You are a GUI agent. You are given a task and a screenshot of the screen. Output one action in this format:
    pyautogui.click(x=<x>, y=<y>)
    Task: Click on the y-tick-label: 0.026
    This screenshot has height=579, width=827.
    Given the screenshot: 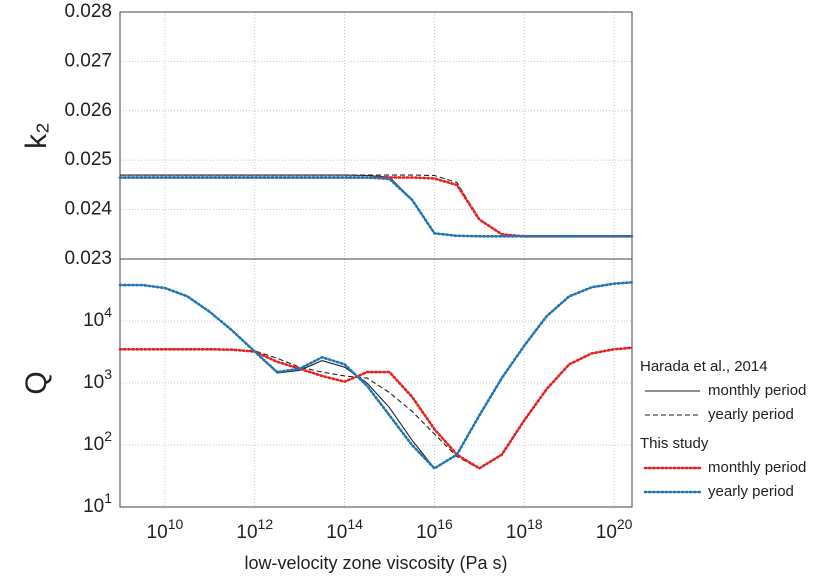 What is the action you would take?
    pyautogui.click(x=88, y=110)
    